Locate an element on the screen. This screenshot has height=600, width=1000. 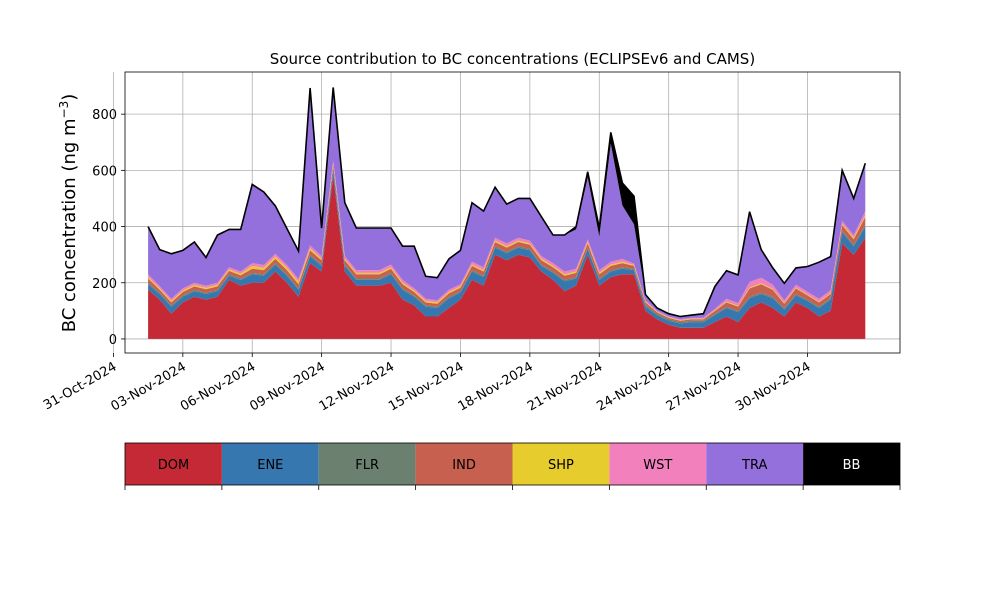
y-tick-label: 400 is located at coordinates (104, 228).